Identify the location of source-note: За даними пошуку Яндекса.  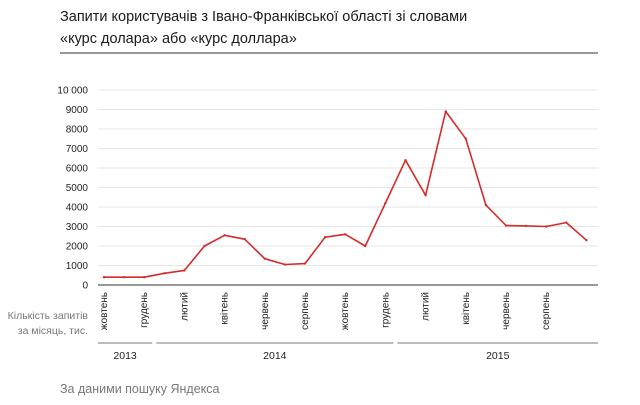
(140, 389).